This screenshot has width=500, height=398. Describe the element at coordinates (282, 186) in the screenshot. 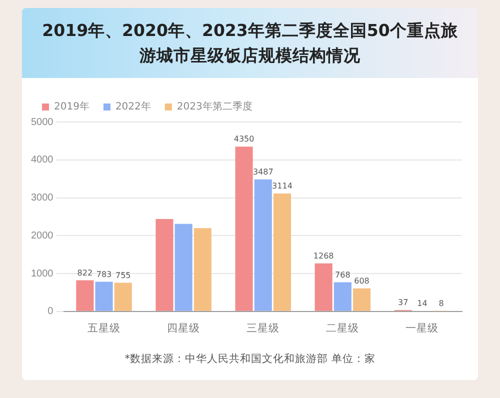

I see `data-label: 3114` at that location.